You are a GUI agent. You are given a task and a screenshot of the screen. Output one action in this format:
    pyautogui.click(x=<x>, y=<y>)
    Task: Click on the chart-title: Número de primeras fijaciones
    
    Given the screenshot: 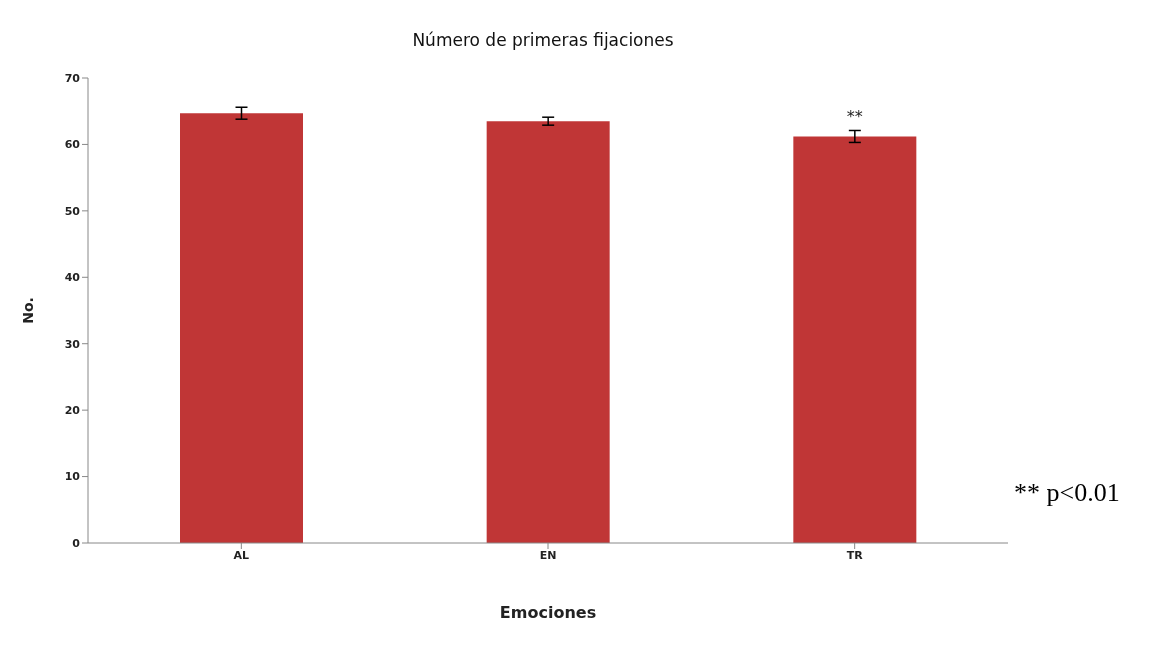 What is the action you would take?
    pyautogui.click(x=543, y=40)
    